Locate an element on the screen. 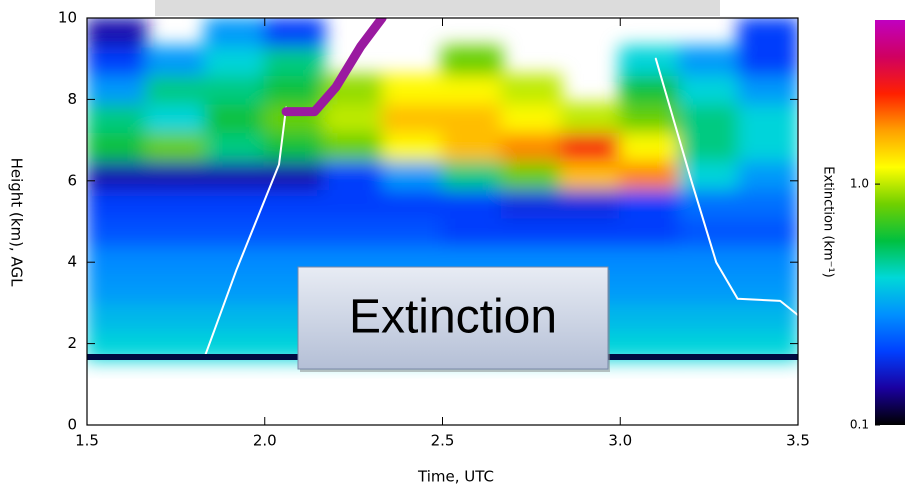 Image resolution: width=905 pixels, height=486 pixels. track-line is located at coordinates (334, 67).